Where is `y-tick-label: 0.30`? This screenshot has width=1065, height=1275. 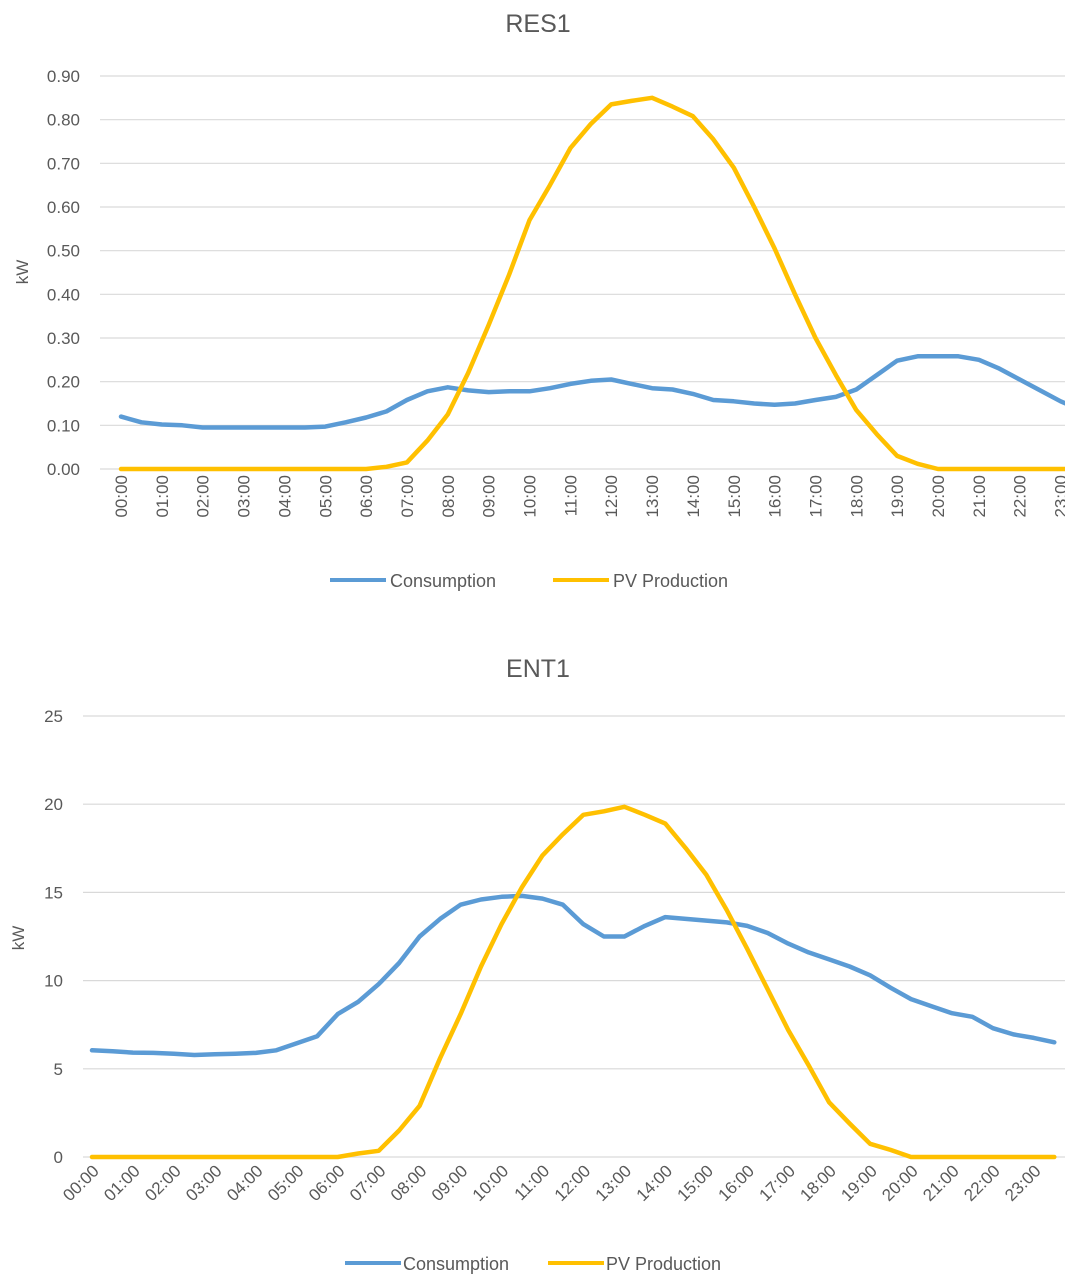 y-tick-label: 0.30 is located at coordinates (63, 338).